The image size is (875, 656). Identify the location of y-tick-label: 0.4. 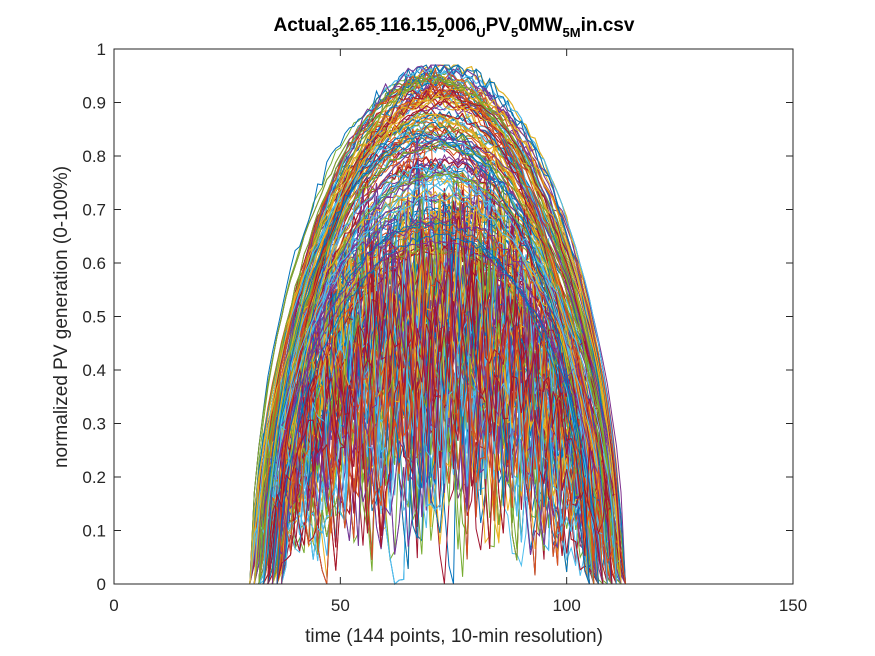
(94, 370).